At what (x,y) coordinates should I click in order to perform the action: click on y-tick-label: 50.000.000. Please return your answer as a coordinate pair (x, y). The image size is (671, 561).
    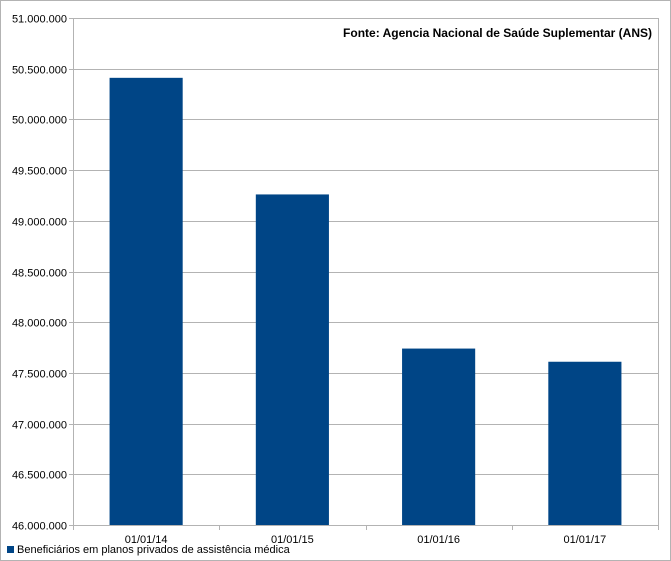
    Looking at the image, I should click on (39, 121).